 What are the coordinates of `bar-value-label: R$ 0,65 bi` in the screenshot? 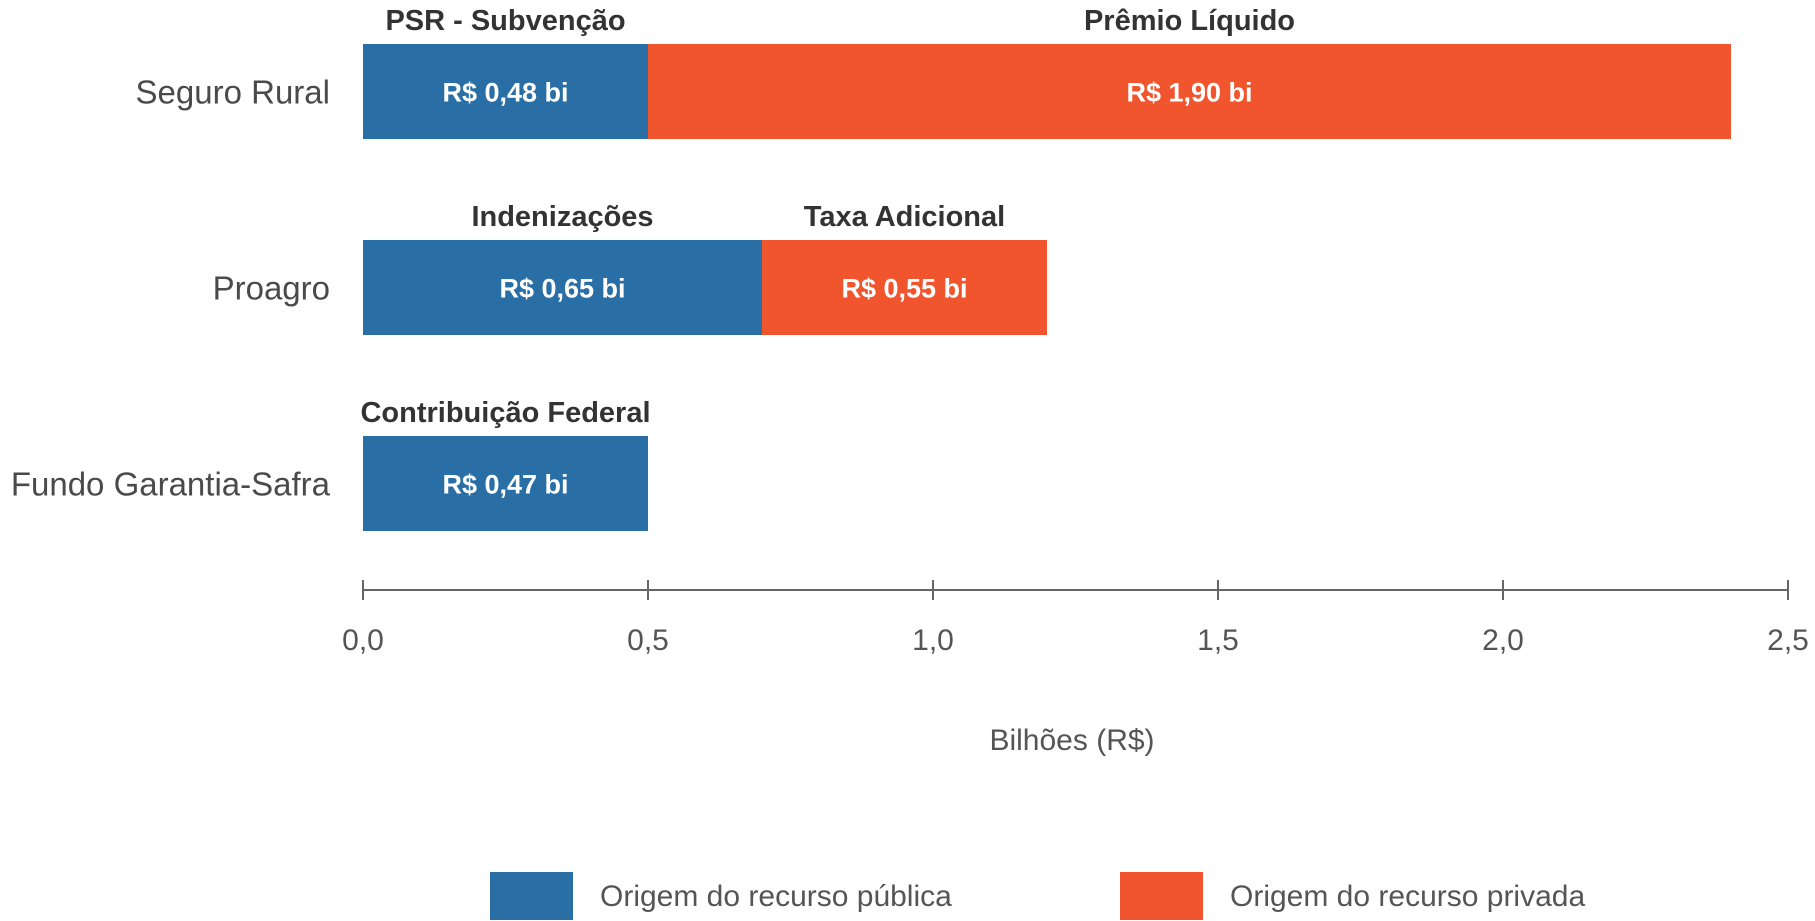 It's located at (562, 289).